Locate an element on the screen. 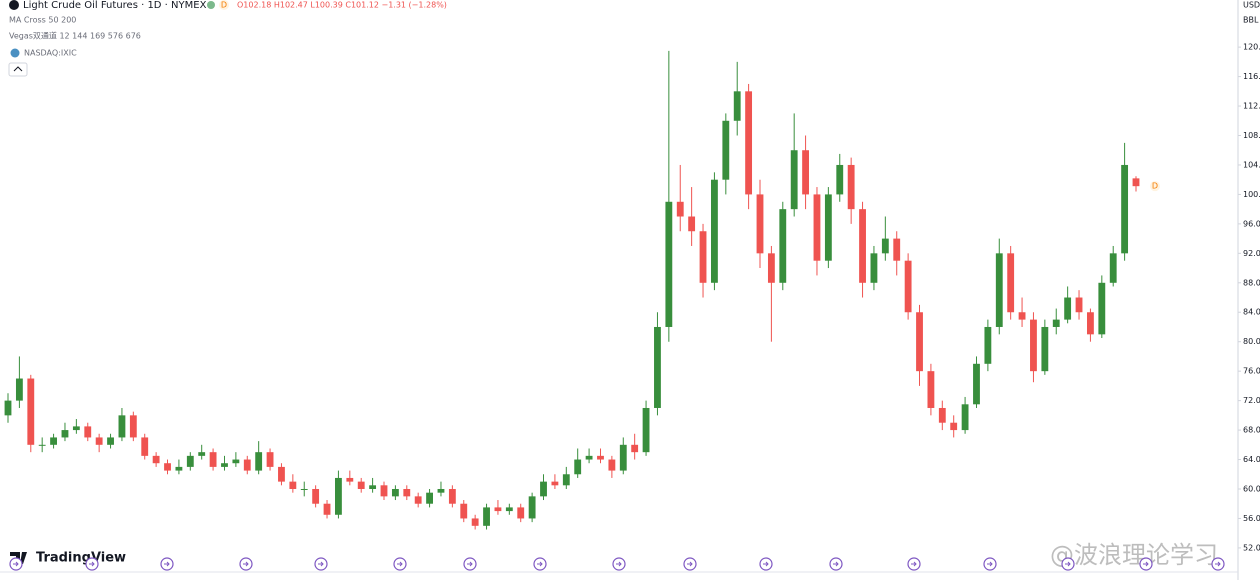 This screenshot has height=580, width=1260. y-tick-label: 96.00 is located at coordinates (1251, 223).